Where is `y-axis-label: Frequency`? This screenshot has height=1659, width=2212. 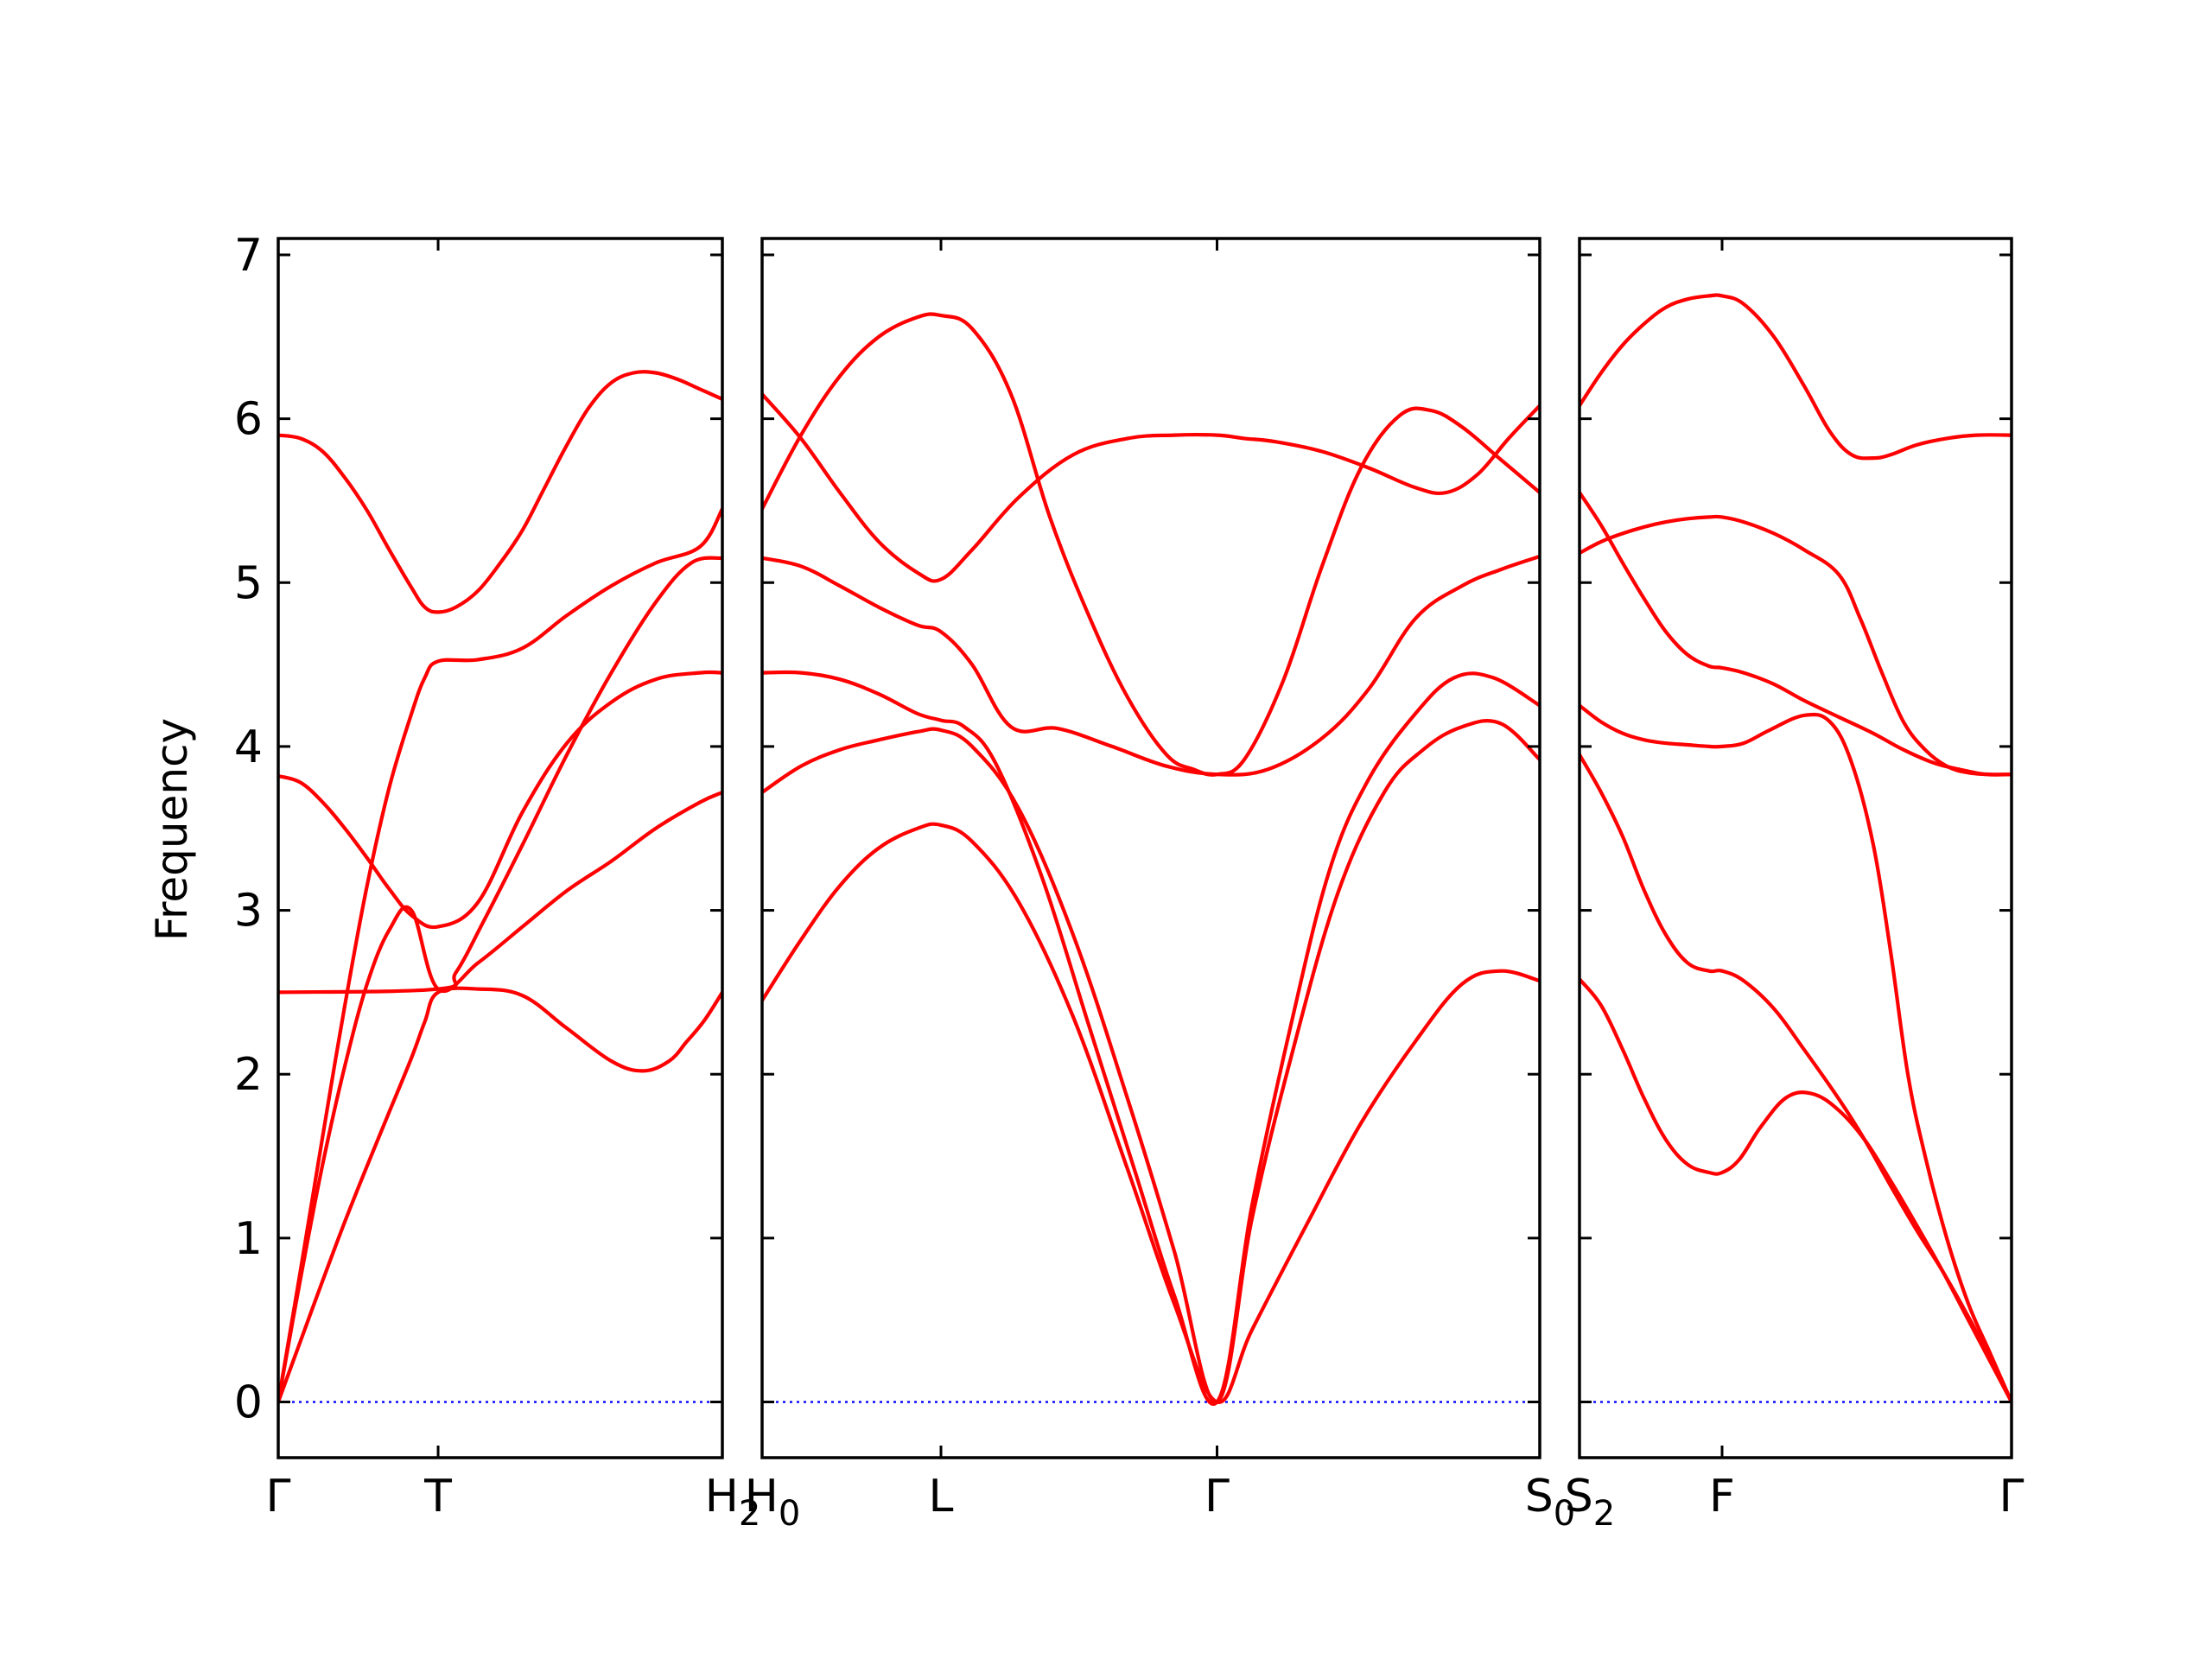
y-axis-label: Frequency is located at coordinates (172, 829).